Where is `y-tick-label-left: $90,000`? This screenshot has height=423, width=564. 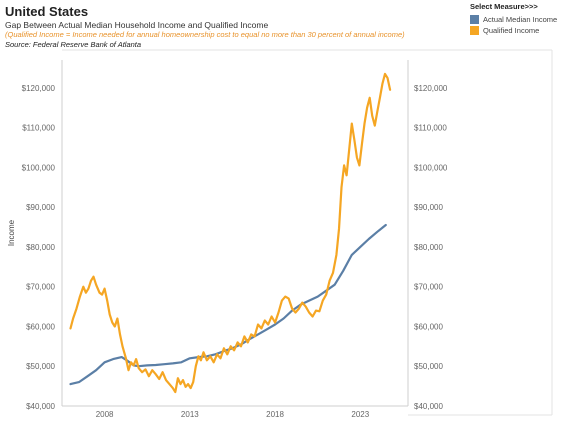
y-tick-label-left: $90,000 is located at coordinates (40, 207).